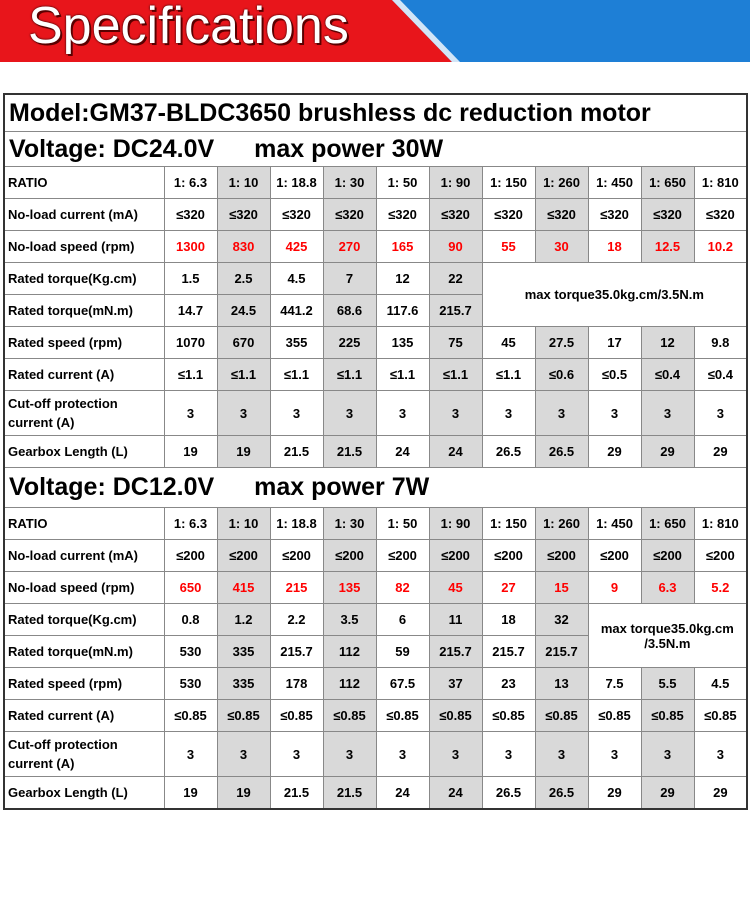 The height and width of the screenshot is (917, 750). Describe the element at coordinates (243, 587) in the screenshot. I see `spec-value: 415` at that location.